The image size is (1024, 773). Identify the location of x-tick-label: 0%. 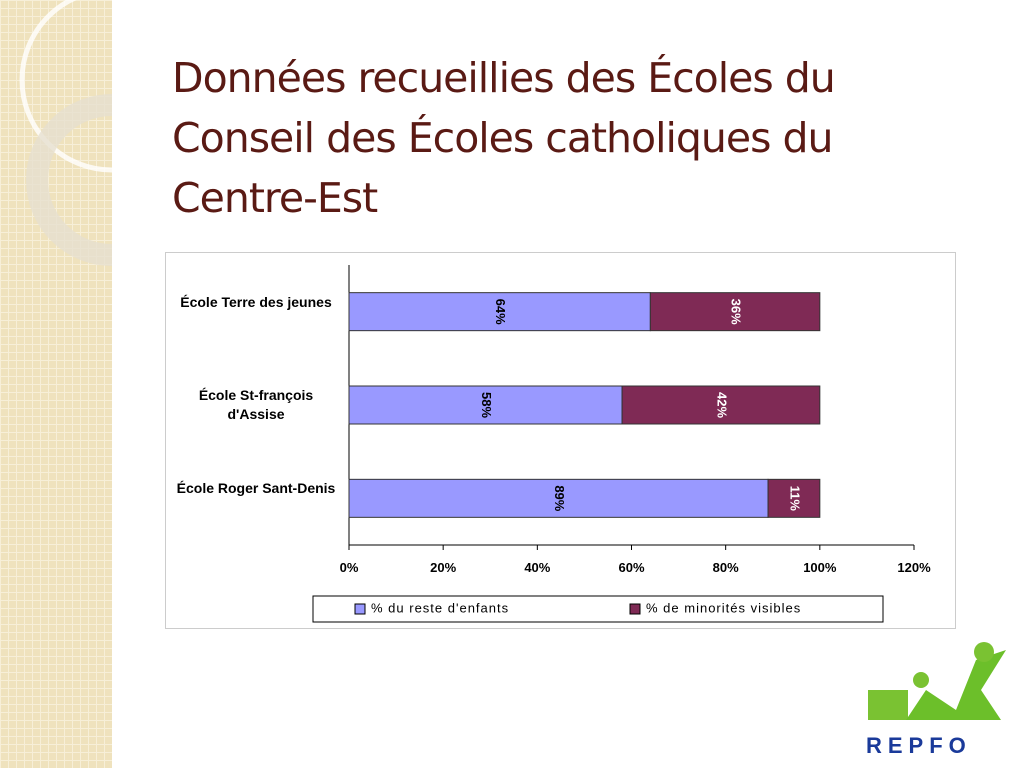
(349, 567).